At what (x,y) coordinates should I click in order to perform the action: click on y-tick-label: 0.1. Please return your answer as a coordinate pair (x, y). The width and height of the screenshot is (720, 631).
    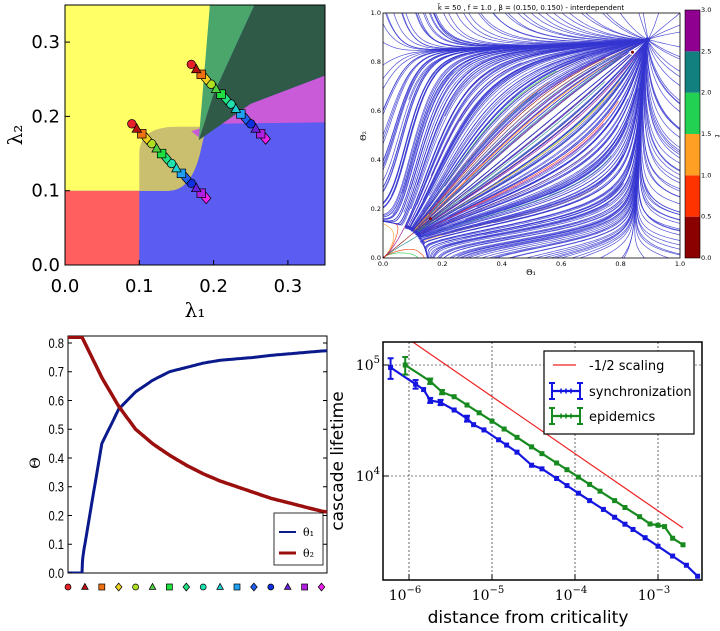
    Looking at the image, I should click on (56, 544).